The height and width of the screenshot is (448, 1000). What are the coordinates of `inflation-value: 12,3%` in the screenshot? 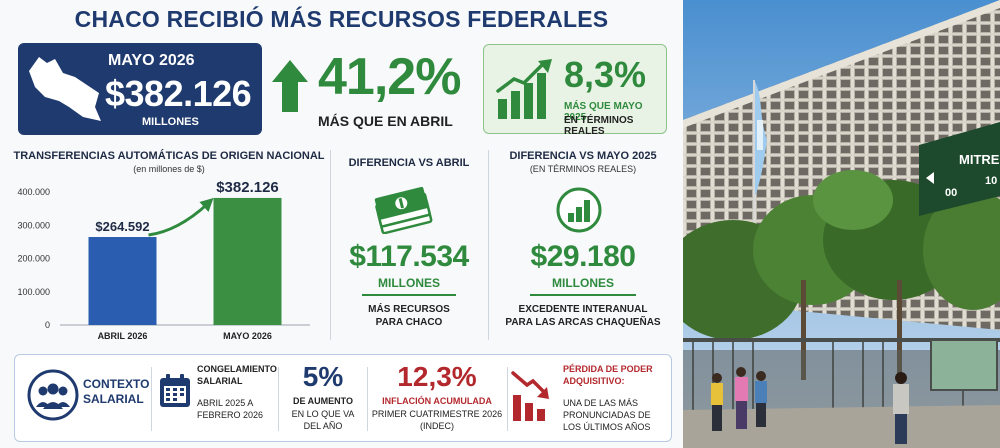 It's located at (437, 376).